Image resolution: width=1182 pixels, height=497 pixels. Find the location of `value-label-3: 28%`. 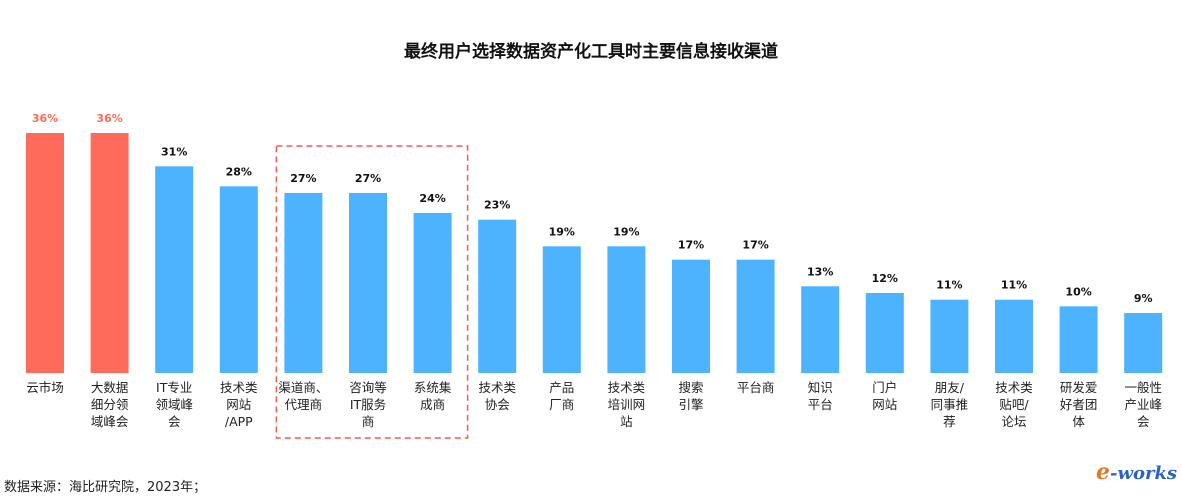

value-label-3: 28% is located at coordinates (239, 171).